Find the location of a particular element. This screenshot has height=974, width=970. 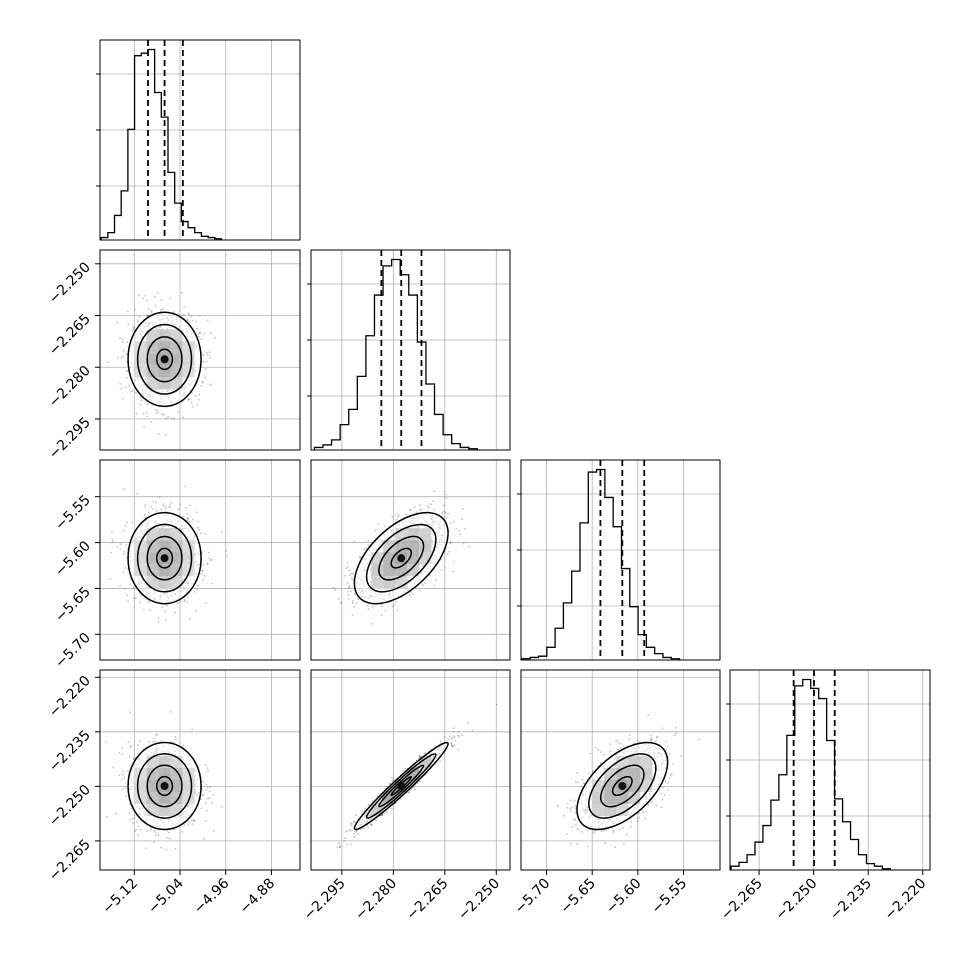

density-peak is located at coordinates (165, 359).